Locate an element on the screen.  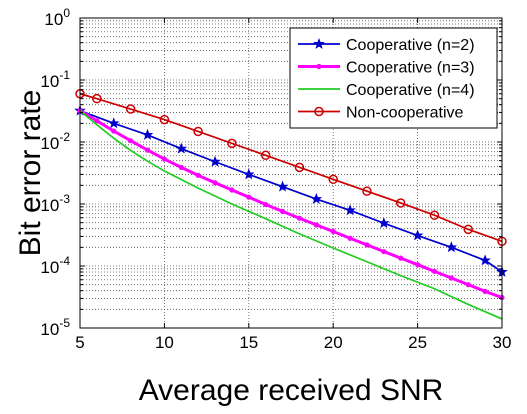
y-tick-label: 10⁻¹ is located at coordinates (55, 79).